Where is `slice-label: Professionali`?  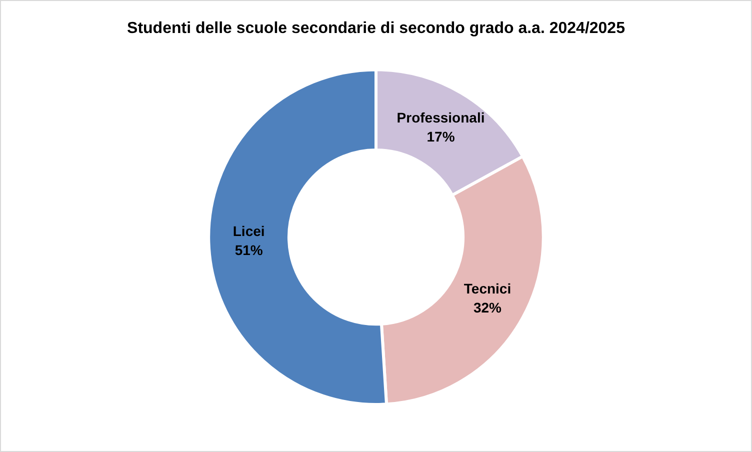 slice-label: Professionali is located at coordinates (440, 117).